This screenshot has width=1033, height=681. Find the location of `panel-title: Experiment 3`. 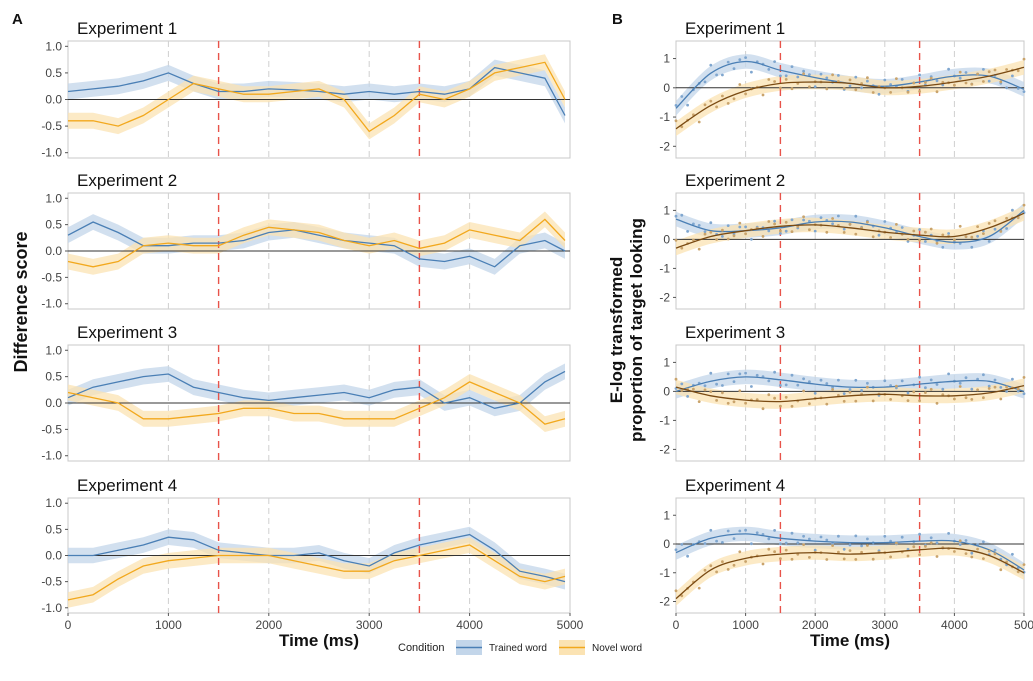

panel-title: Experiment 3 is located at coordinates (735, 332).